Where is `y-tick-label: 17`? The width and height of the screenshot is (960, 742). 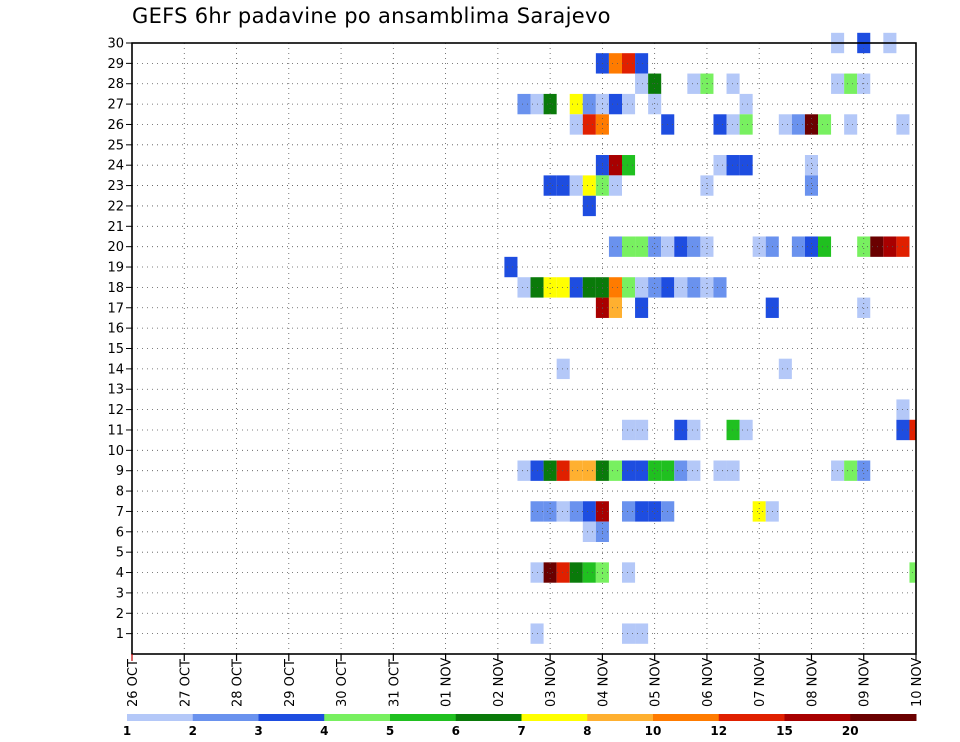 y-tick-label: 17 is located at coordinates (115, 308).